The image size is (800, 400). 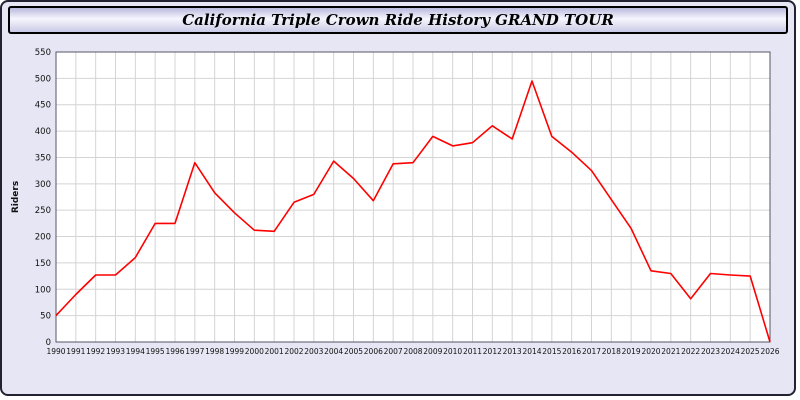 I want to click on svg-text: 2001, so click(x=274, y=351).